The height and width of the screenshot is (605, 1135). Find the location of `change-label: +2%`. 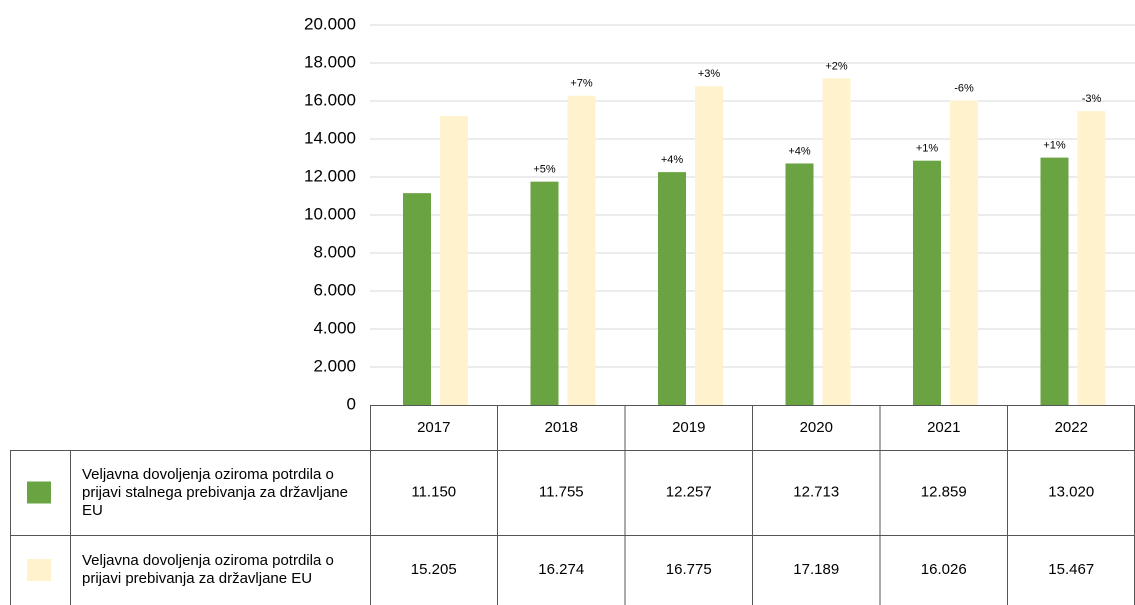

change-label: +2% is located at coordinates (836, 66).